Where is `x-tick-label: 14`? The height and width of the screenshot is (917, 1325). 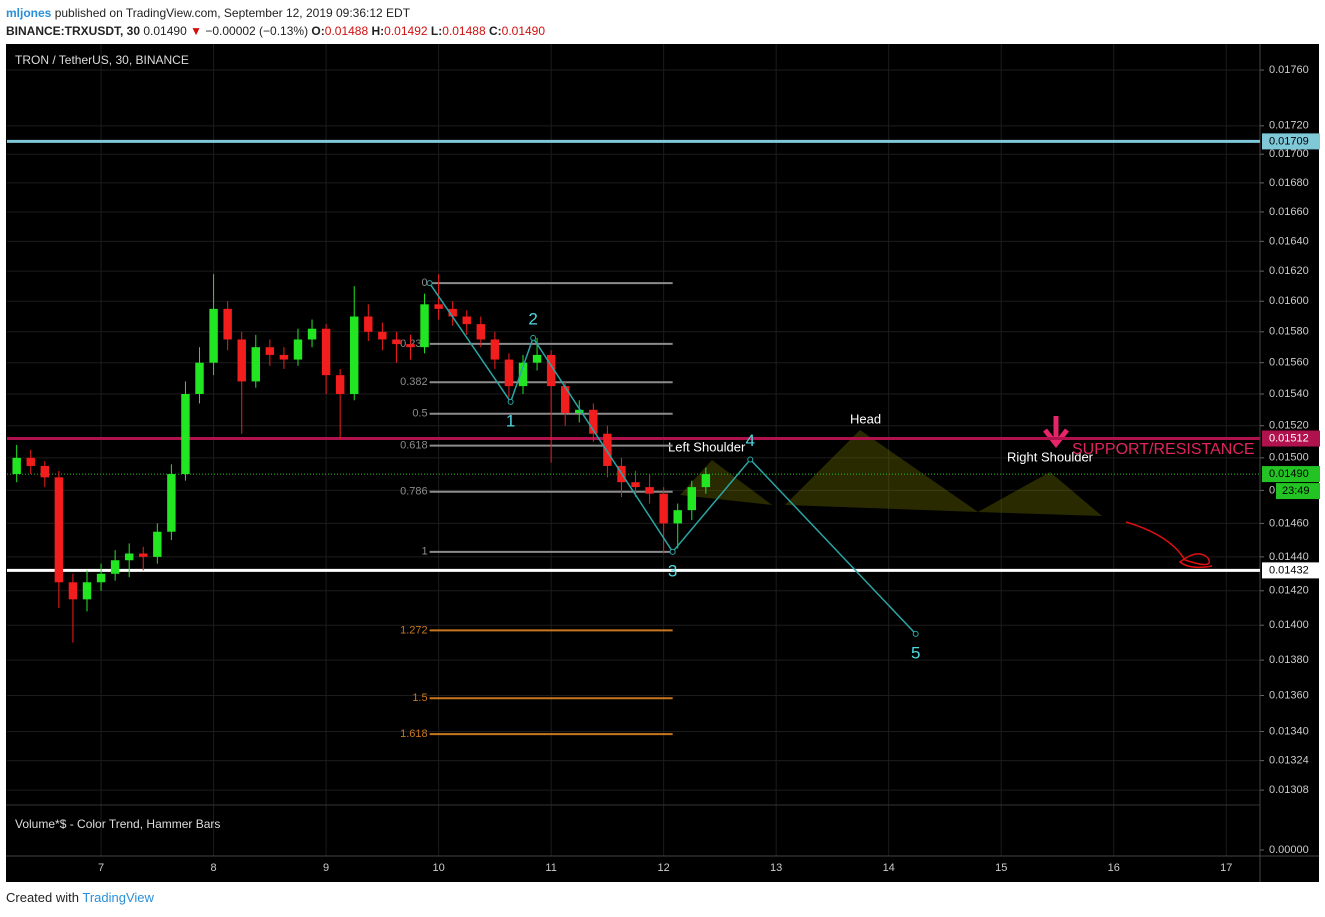
x-tick-label: 14 is located at coordinates (889, 868).